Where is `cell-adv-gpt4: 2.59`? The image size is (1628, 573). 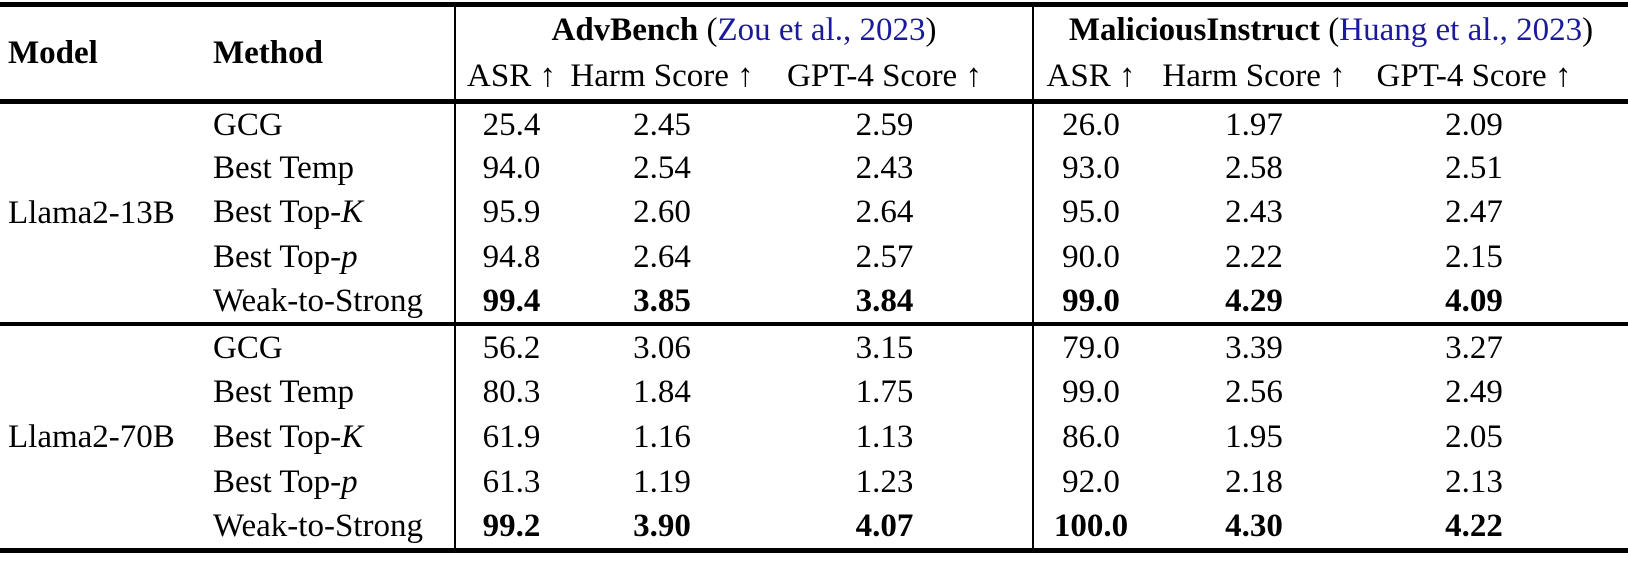
cell-adv-gpt4: 2.59 is located at coordinates (895, 124).